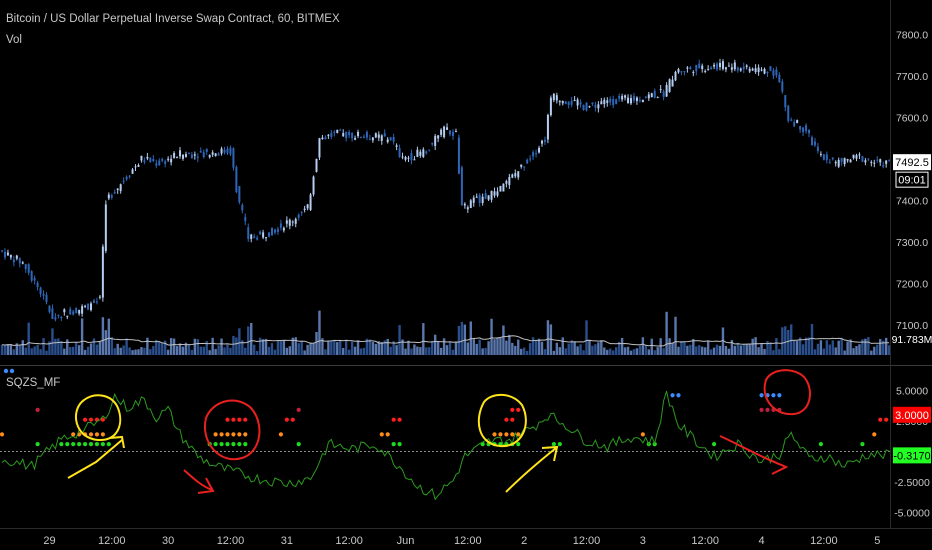 This screenshot has height=550, width=932. Describe the element at coordinates (49, 541) in the screenshot. I see `time-tick-label: 29` at that location.